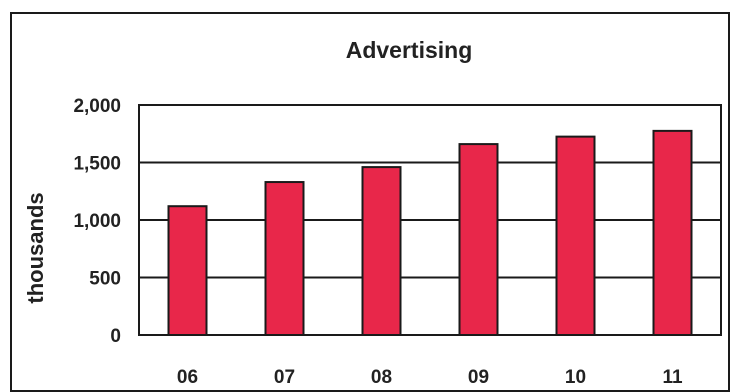 The image size is (732, 392). What do you see at coordinates (672, 377) in the screenshot?
I see `x-tick-label: 11` at bounding box center [672, 377].